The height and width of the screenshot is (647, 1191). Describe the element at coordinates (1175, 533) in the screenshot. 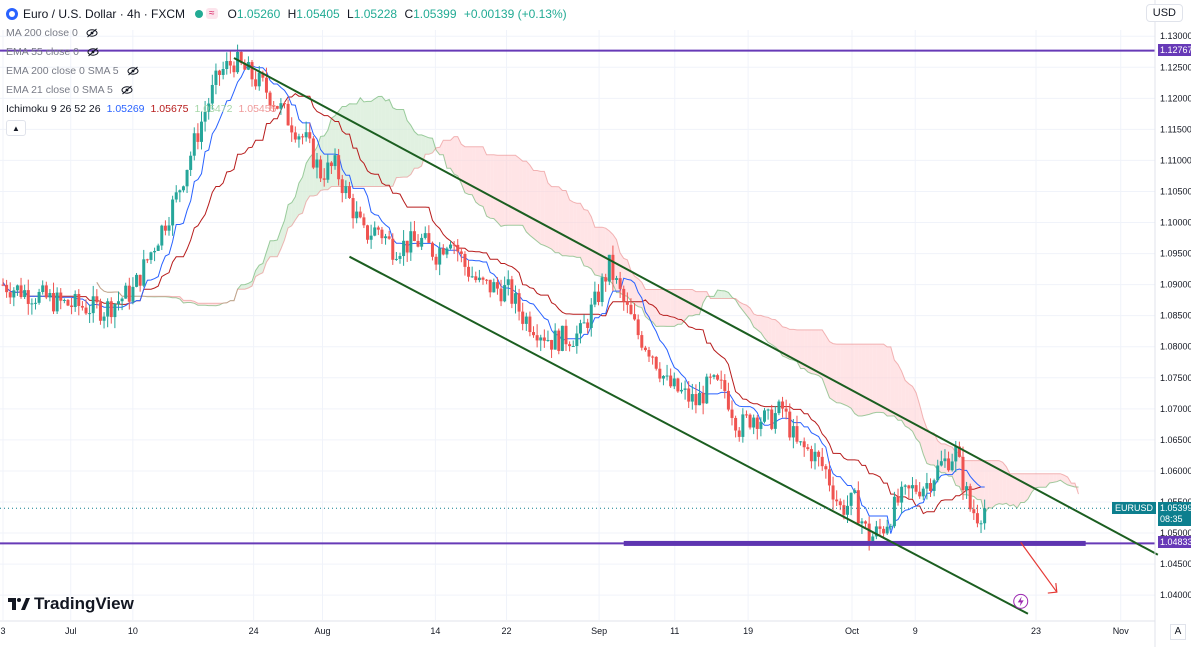

I see `y-tick-label: 1.05000` at that location.